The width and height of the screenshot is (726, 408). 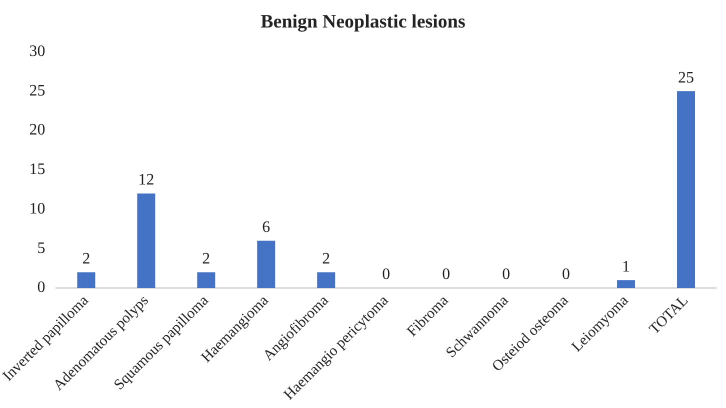 What do you see at coordinates (363, 21) in the screenshot?
I see `chart-title: Benign Neoplastic lesions` at bounding box center [363, 21].